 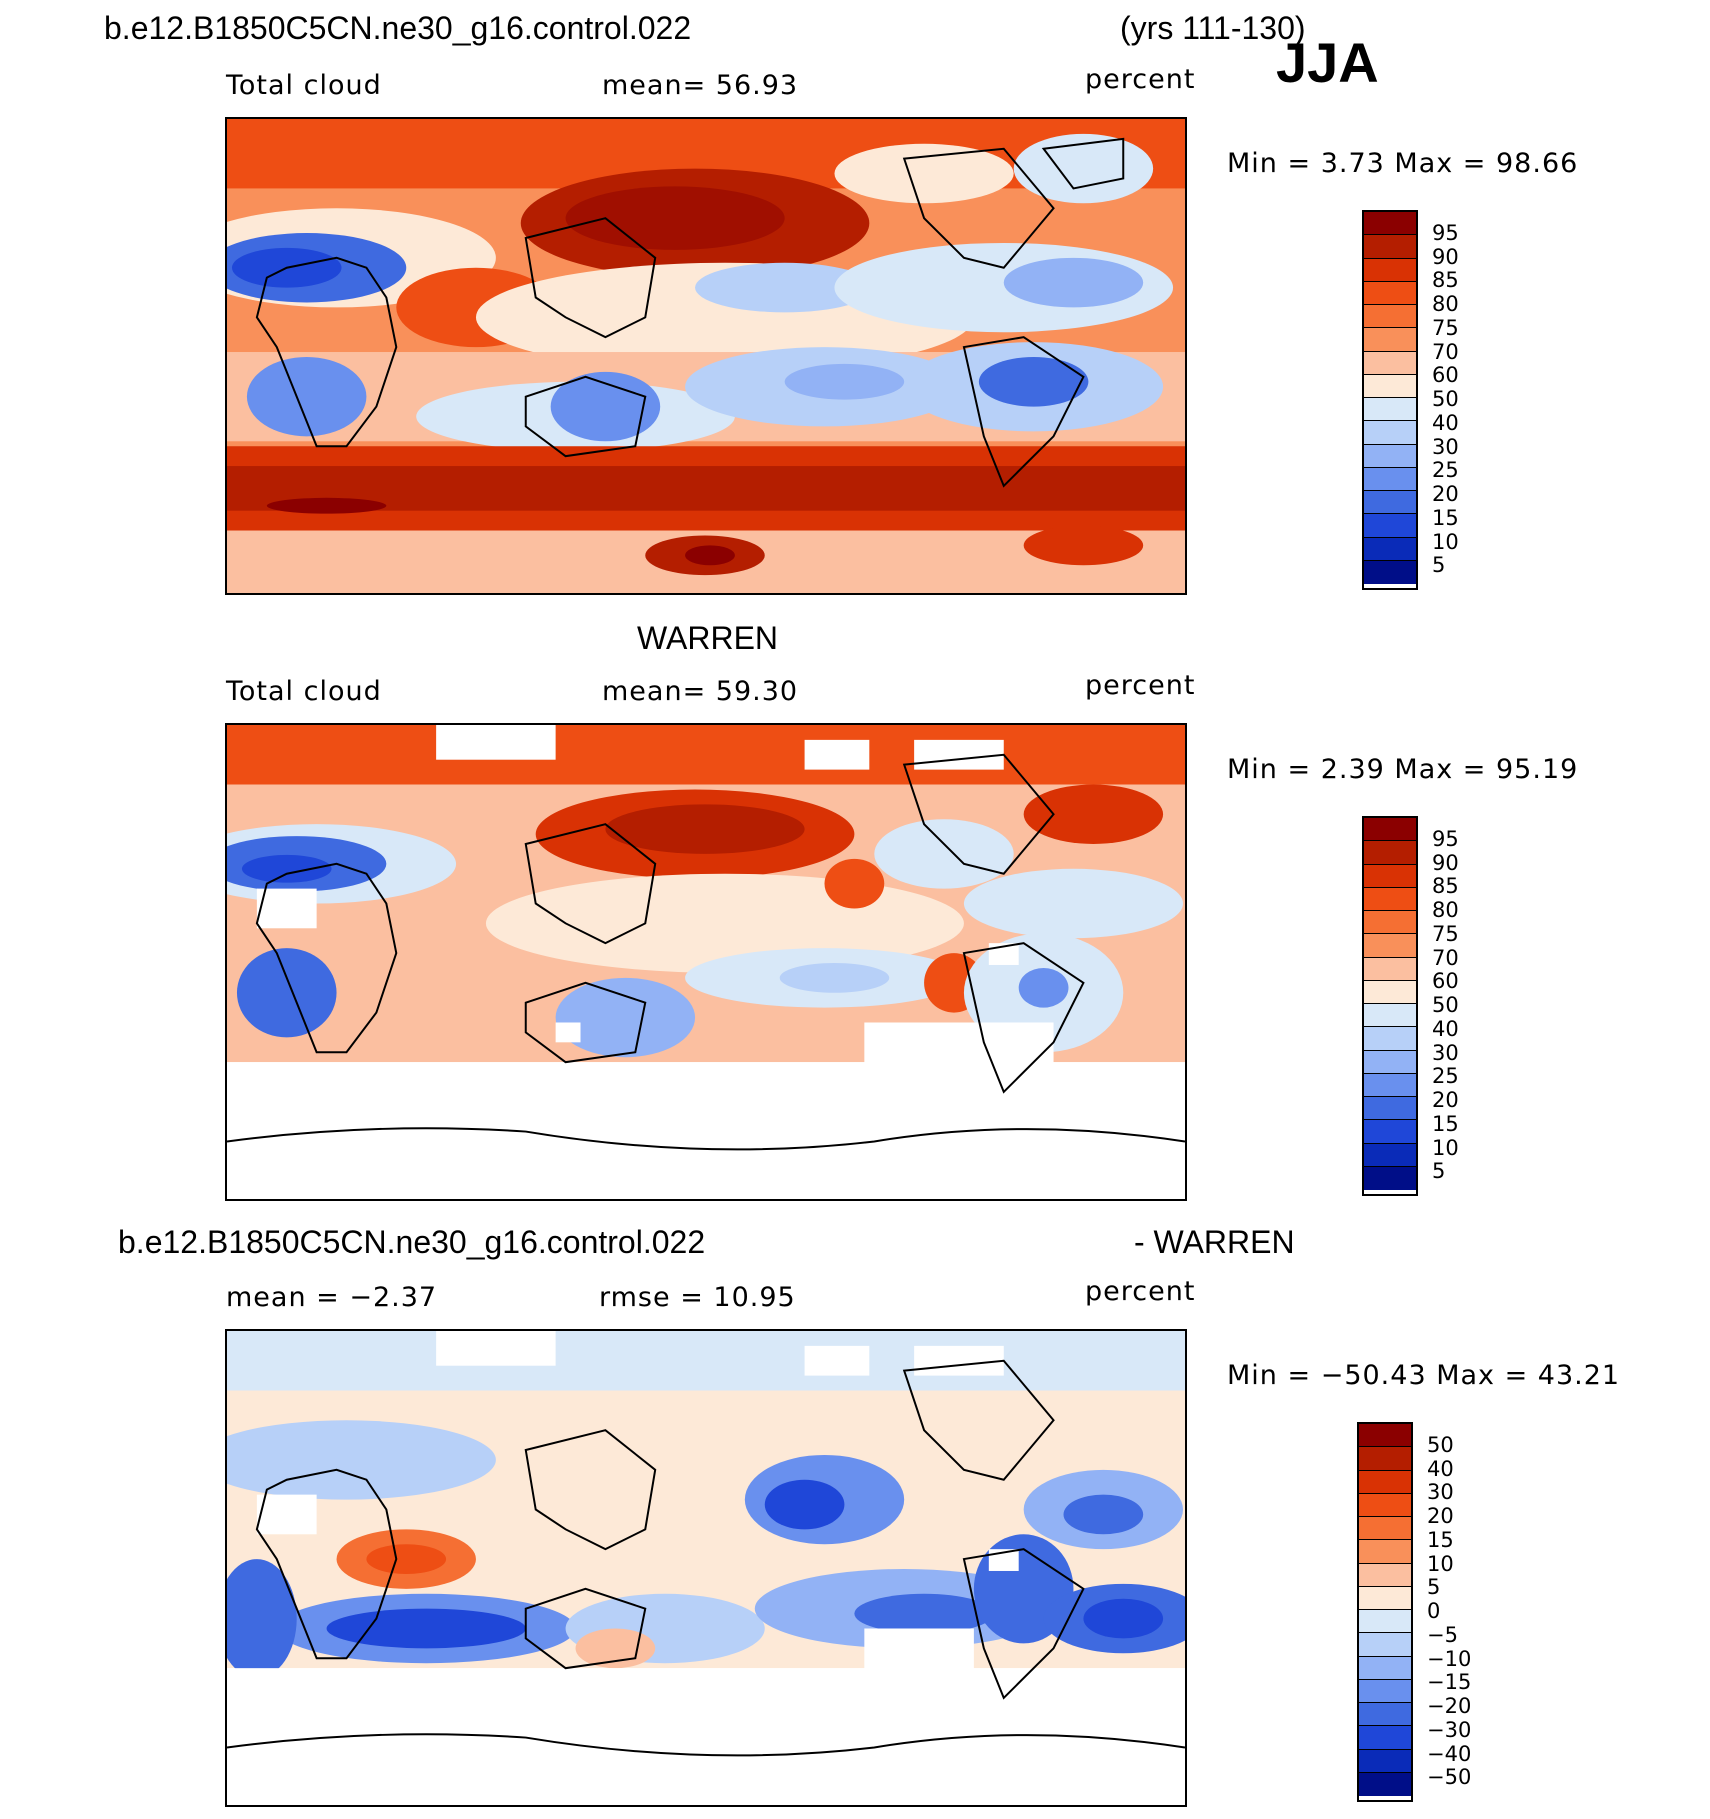 I want to click on season-label: JJA, so click(x=1327, y=62).